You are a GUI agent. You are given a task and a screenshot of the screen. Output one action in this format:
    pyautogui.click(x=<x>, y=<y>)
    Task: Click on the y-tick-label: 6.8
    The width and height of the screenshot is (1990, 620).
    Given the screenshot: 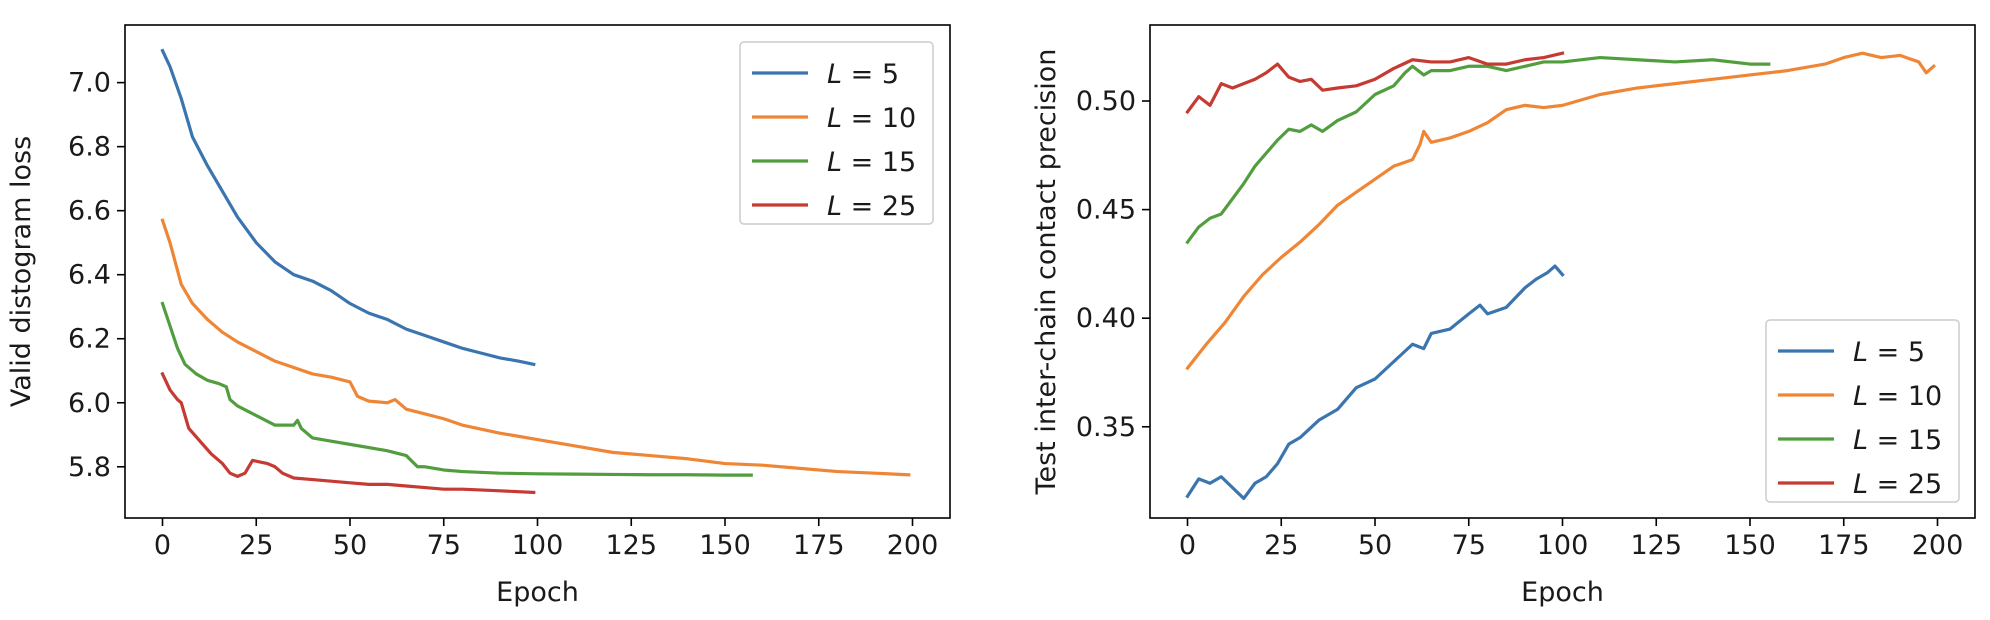 What is the action you would take?
    pyautogui.click(x=89, y=147)
    